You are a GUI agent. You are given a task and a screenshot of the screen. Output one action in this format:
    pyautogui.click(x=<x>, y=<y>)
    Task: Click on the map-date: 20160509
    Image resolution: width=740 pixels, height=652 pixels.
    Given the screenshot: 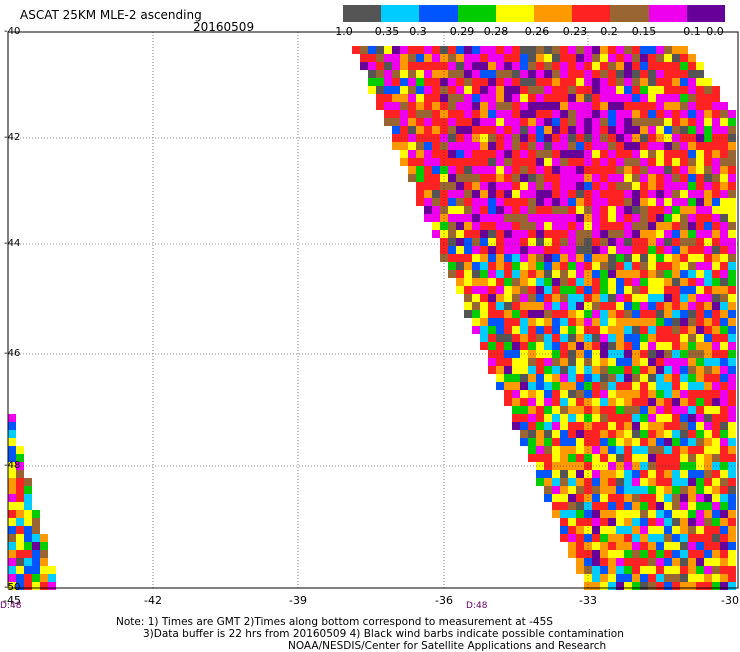 What is the action you would take?
    pyautogui.click(x=224, y=27)
    